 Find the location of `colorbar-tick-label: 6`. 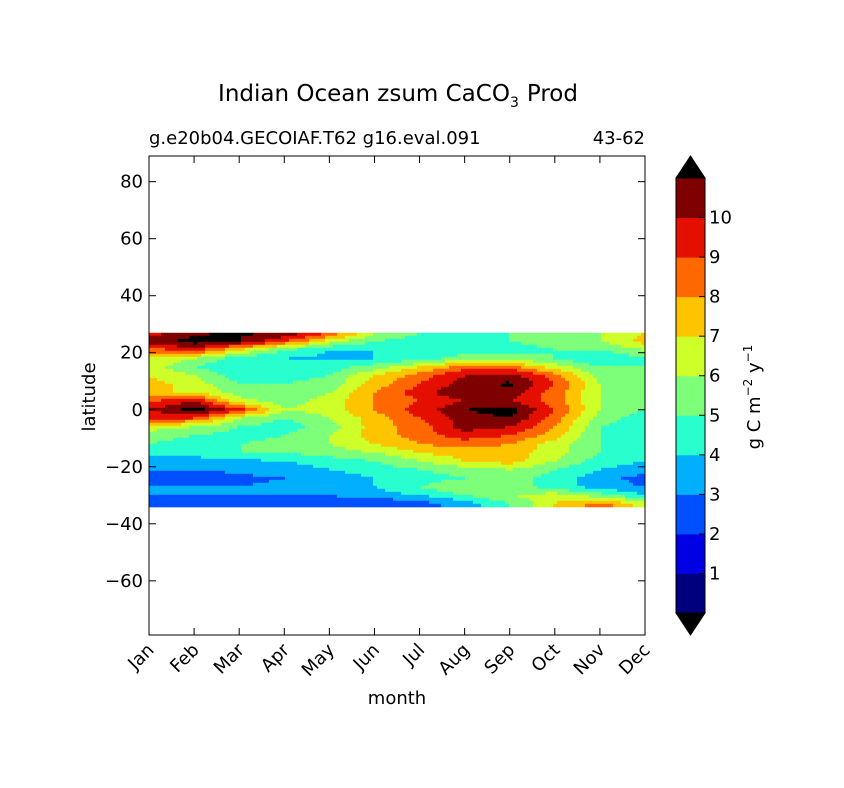

colorbar-tick-label: 6 is located at coordinates (714, 376).